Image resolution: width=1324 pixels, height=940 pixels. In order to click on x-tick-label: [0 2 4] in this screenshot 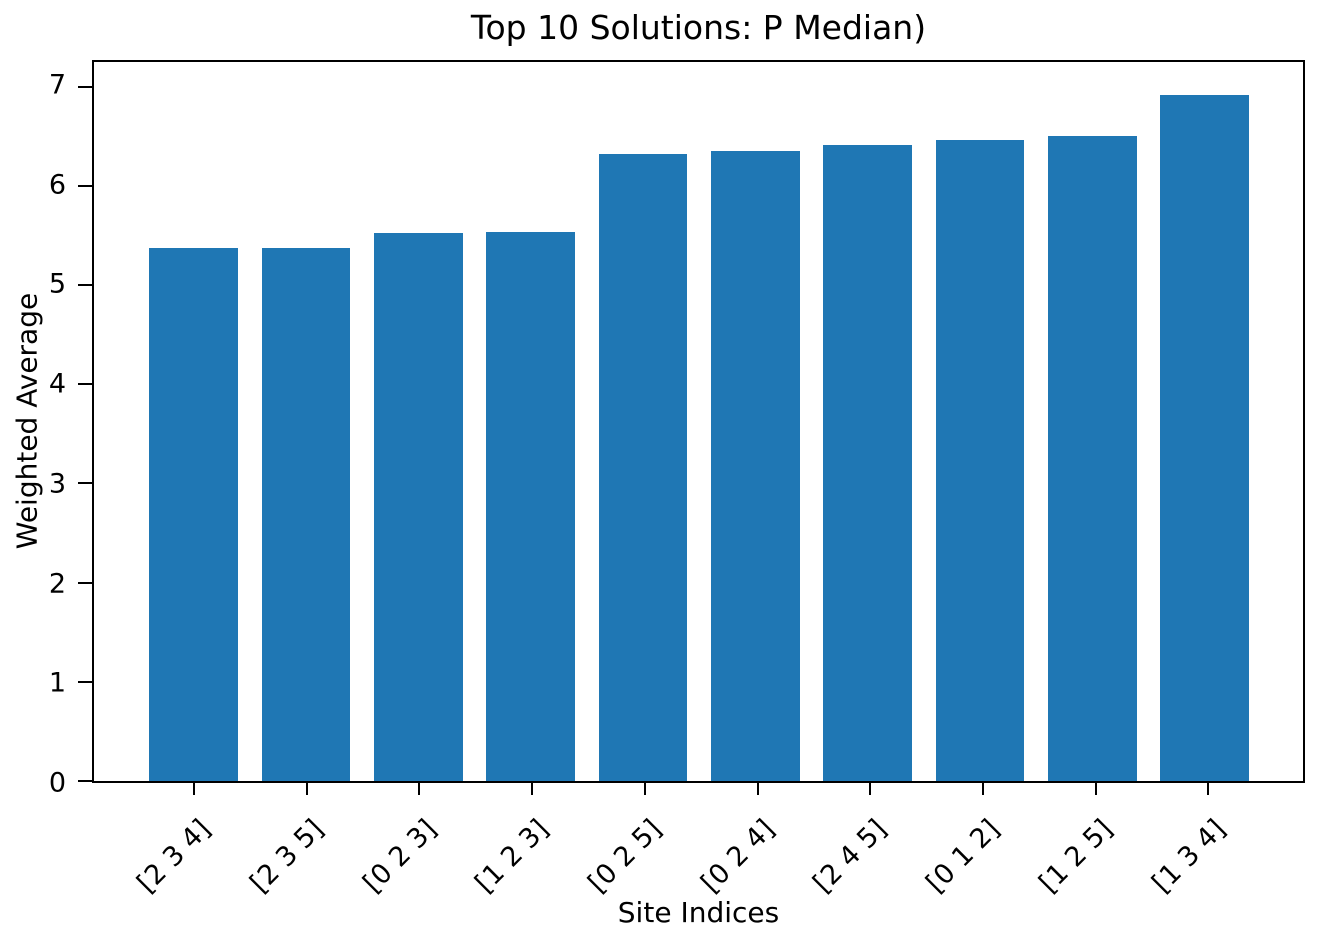, I will do `click(738, 856)`.